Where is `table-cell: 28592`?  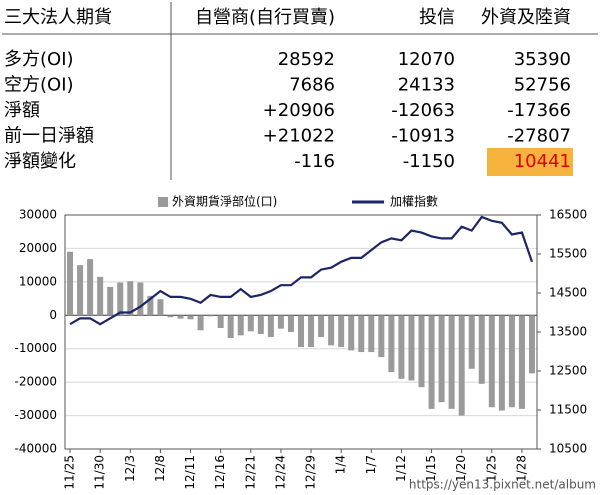
table-cell: 28592 is located at coordinates (306, 59).